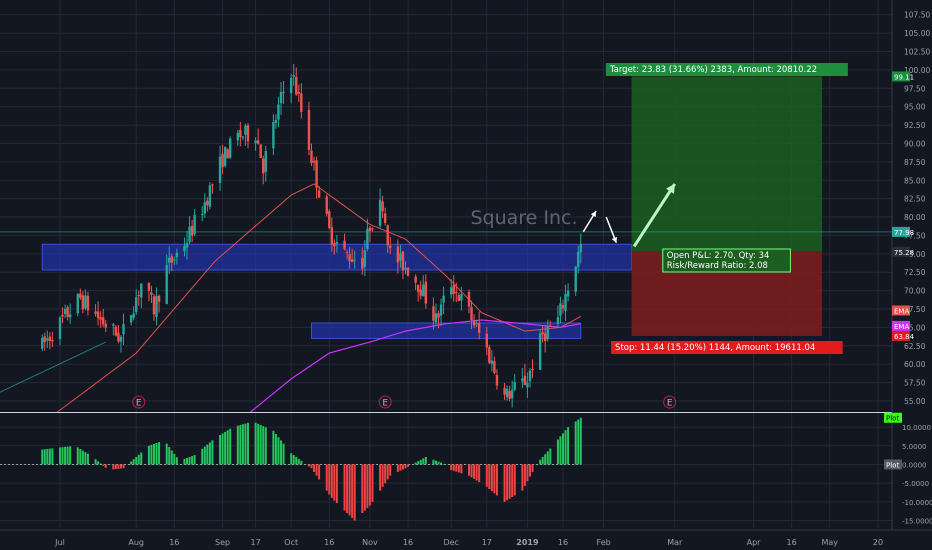 Image resolution: width=932 pixels, height=550 pixels. What do you see at coordinates (901, 335) in the screenshot?
I see `stop-price-tag-bg` at bounding box center [901, 335].